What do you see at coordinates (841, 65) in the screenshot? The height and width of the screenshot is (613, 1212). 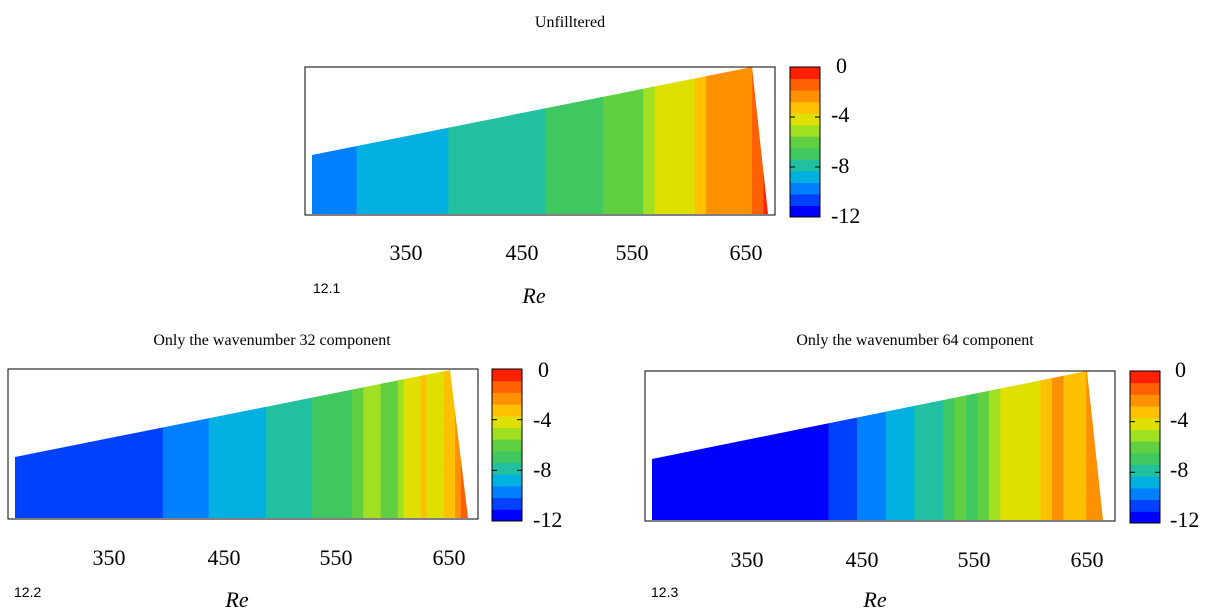 I see `colorbar-tick-label: 0` at bounding box center [841, 65].